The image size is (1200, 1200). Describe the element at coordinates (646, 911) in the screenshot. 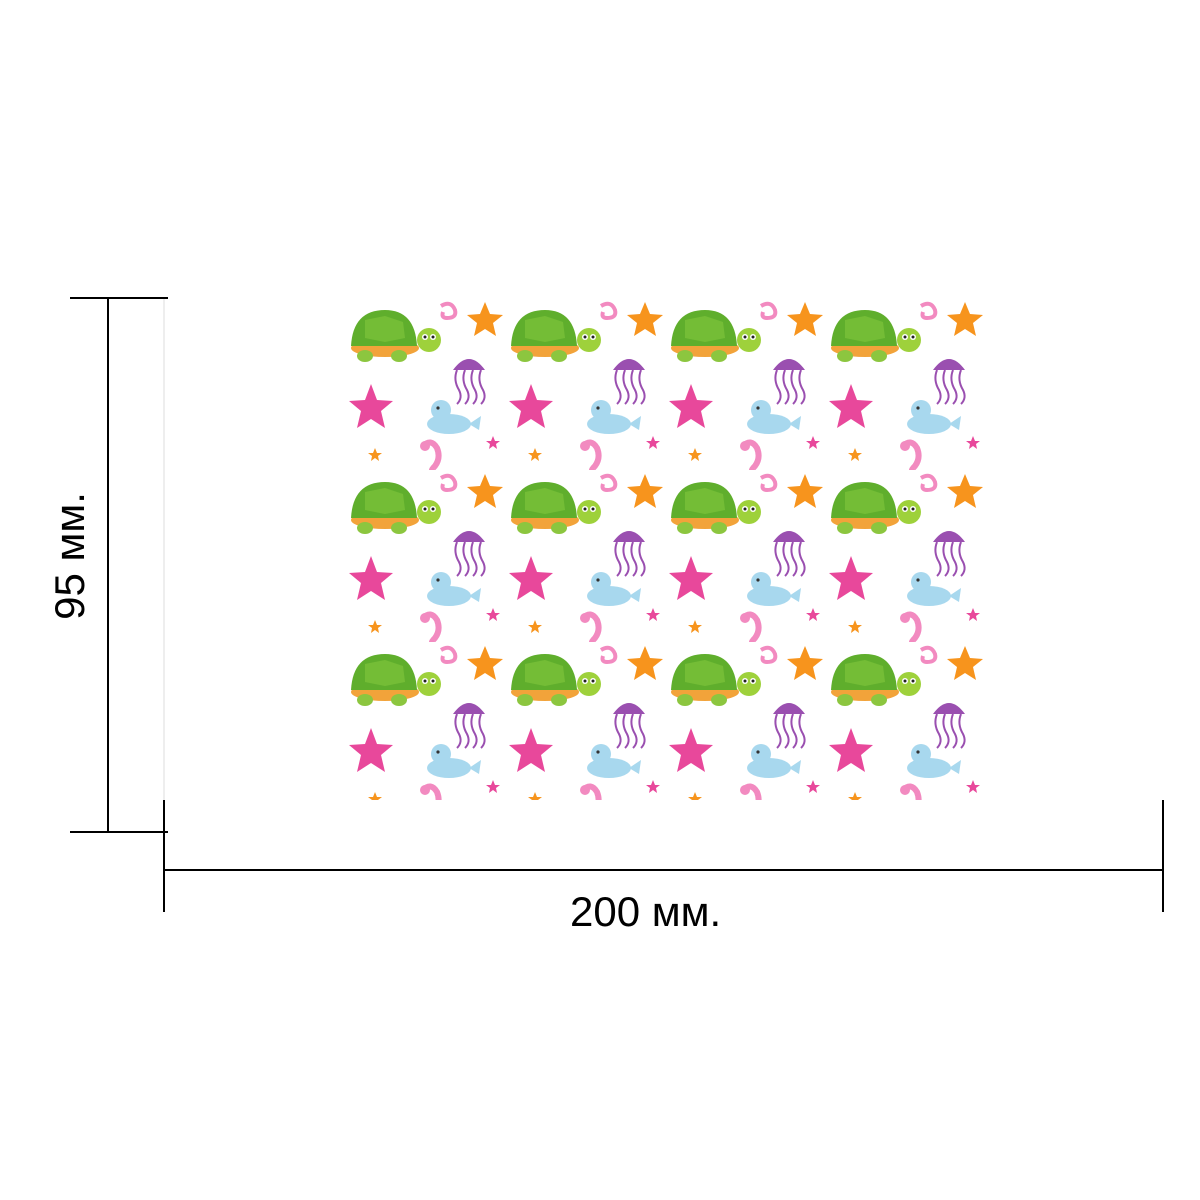

I see `width-label: 200 мм.` at that location.